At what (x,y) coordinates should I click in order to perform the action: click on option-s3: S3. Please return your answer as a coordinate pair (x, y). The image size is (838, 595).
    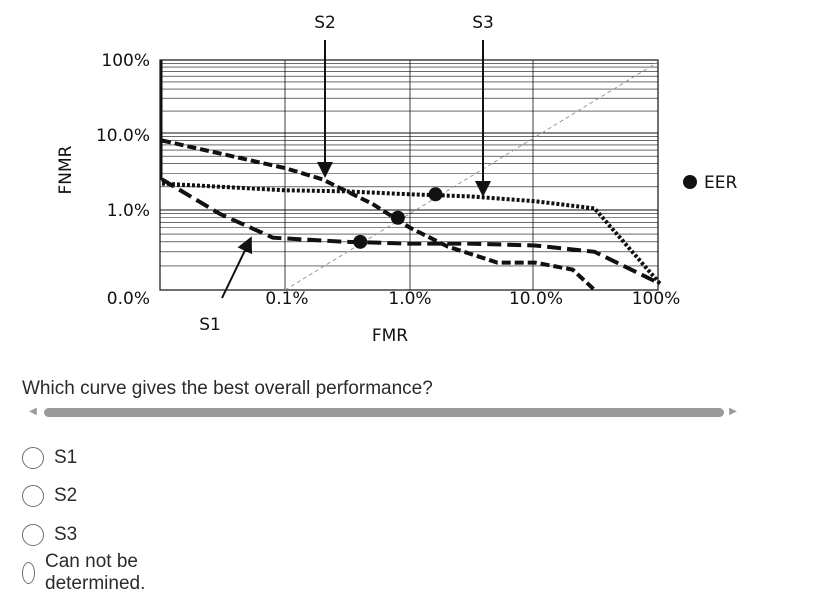
    Looking at the image, I should click on (49, 535).